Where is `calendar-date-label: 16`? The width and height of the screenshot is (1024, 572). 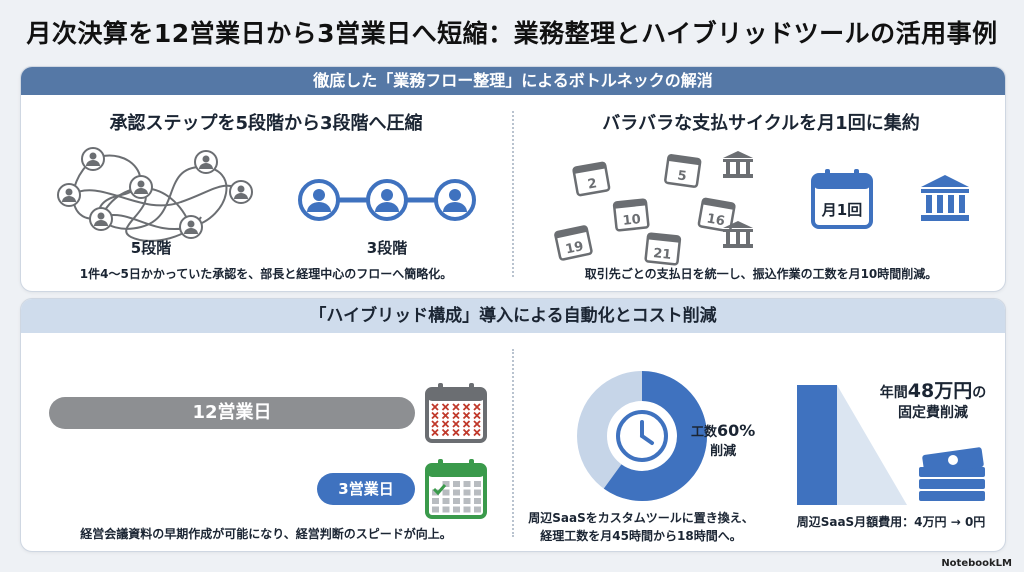
calendar-date-label: 16 is located at coordinates (715, 220).